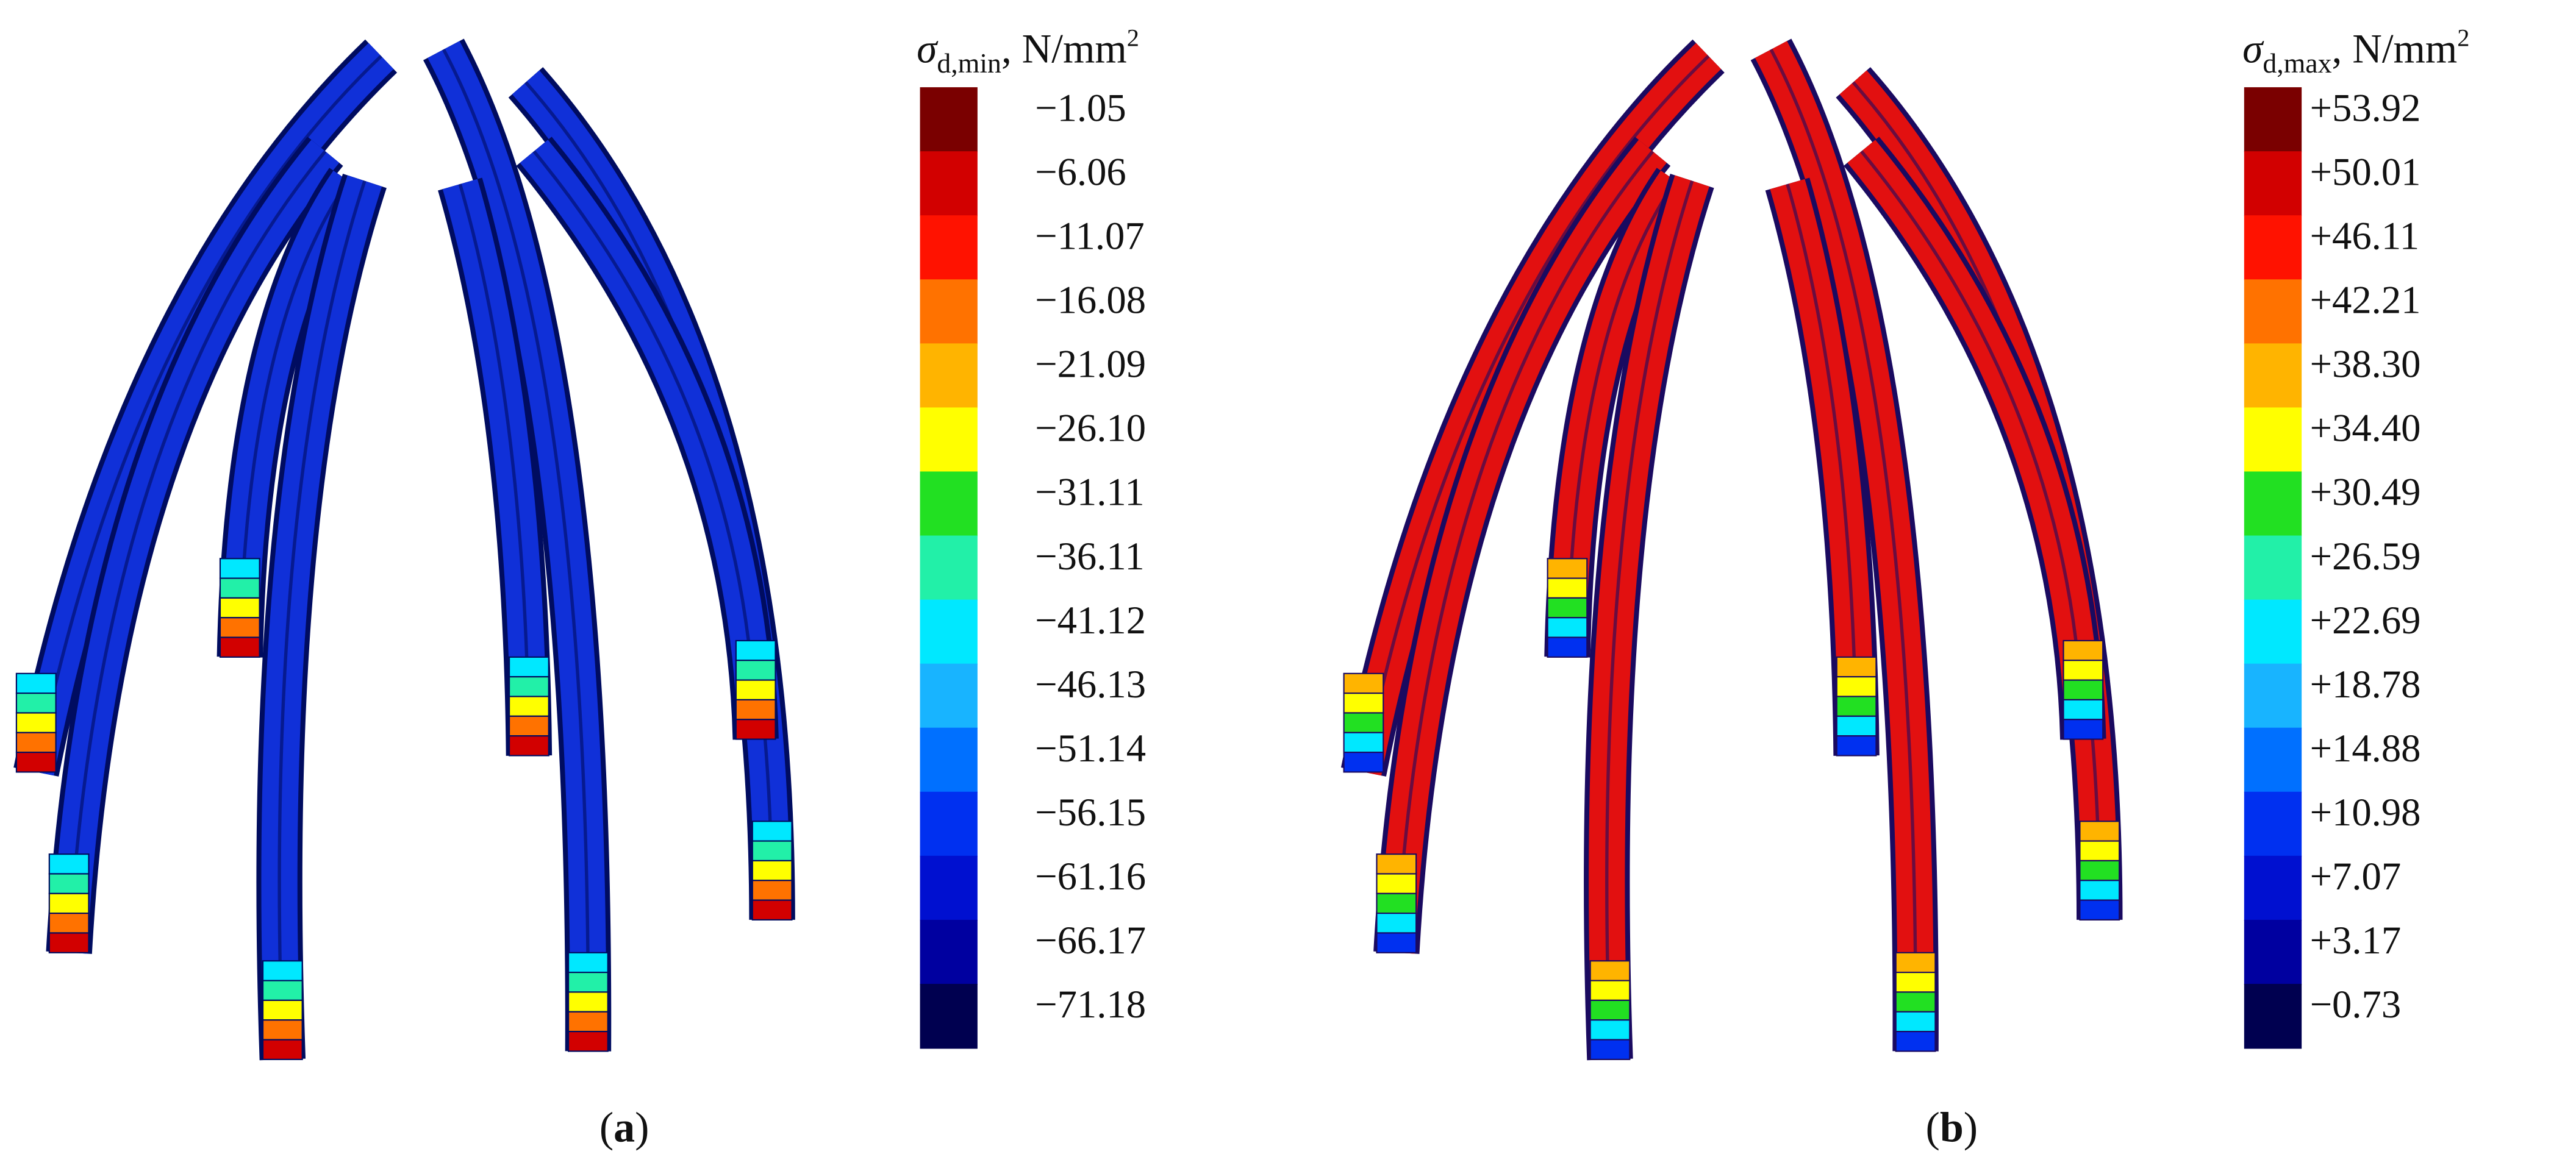 The width and height of the screenshot is (2576, 1168). I want to click on legend-label: +42.21, so click(2365, 300).